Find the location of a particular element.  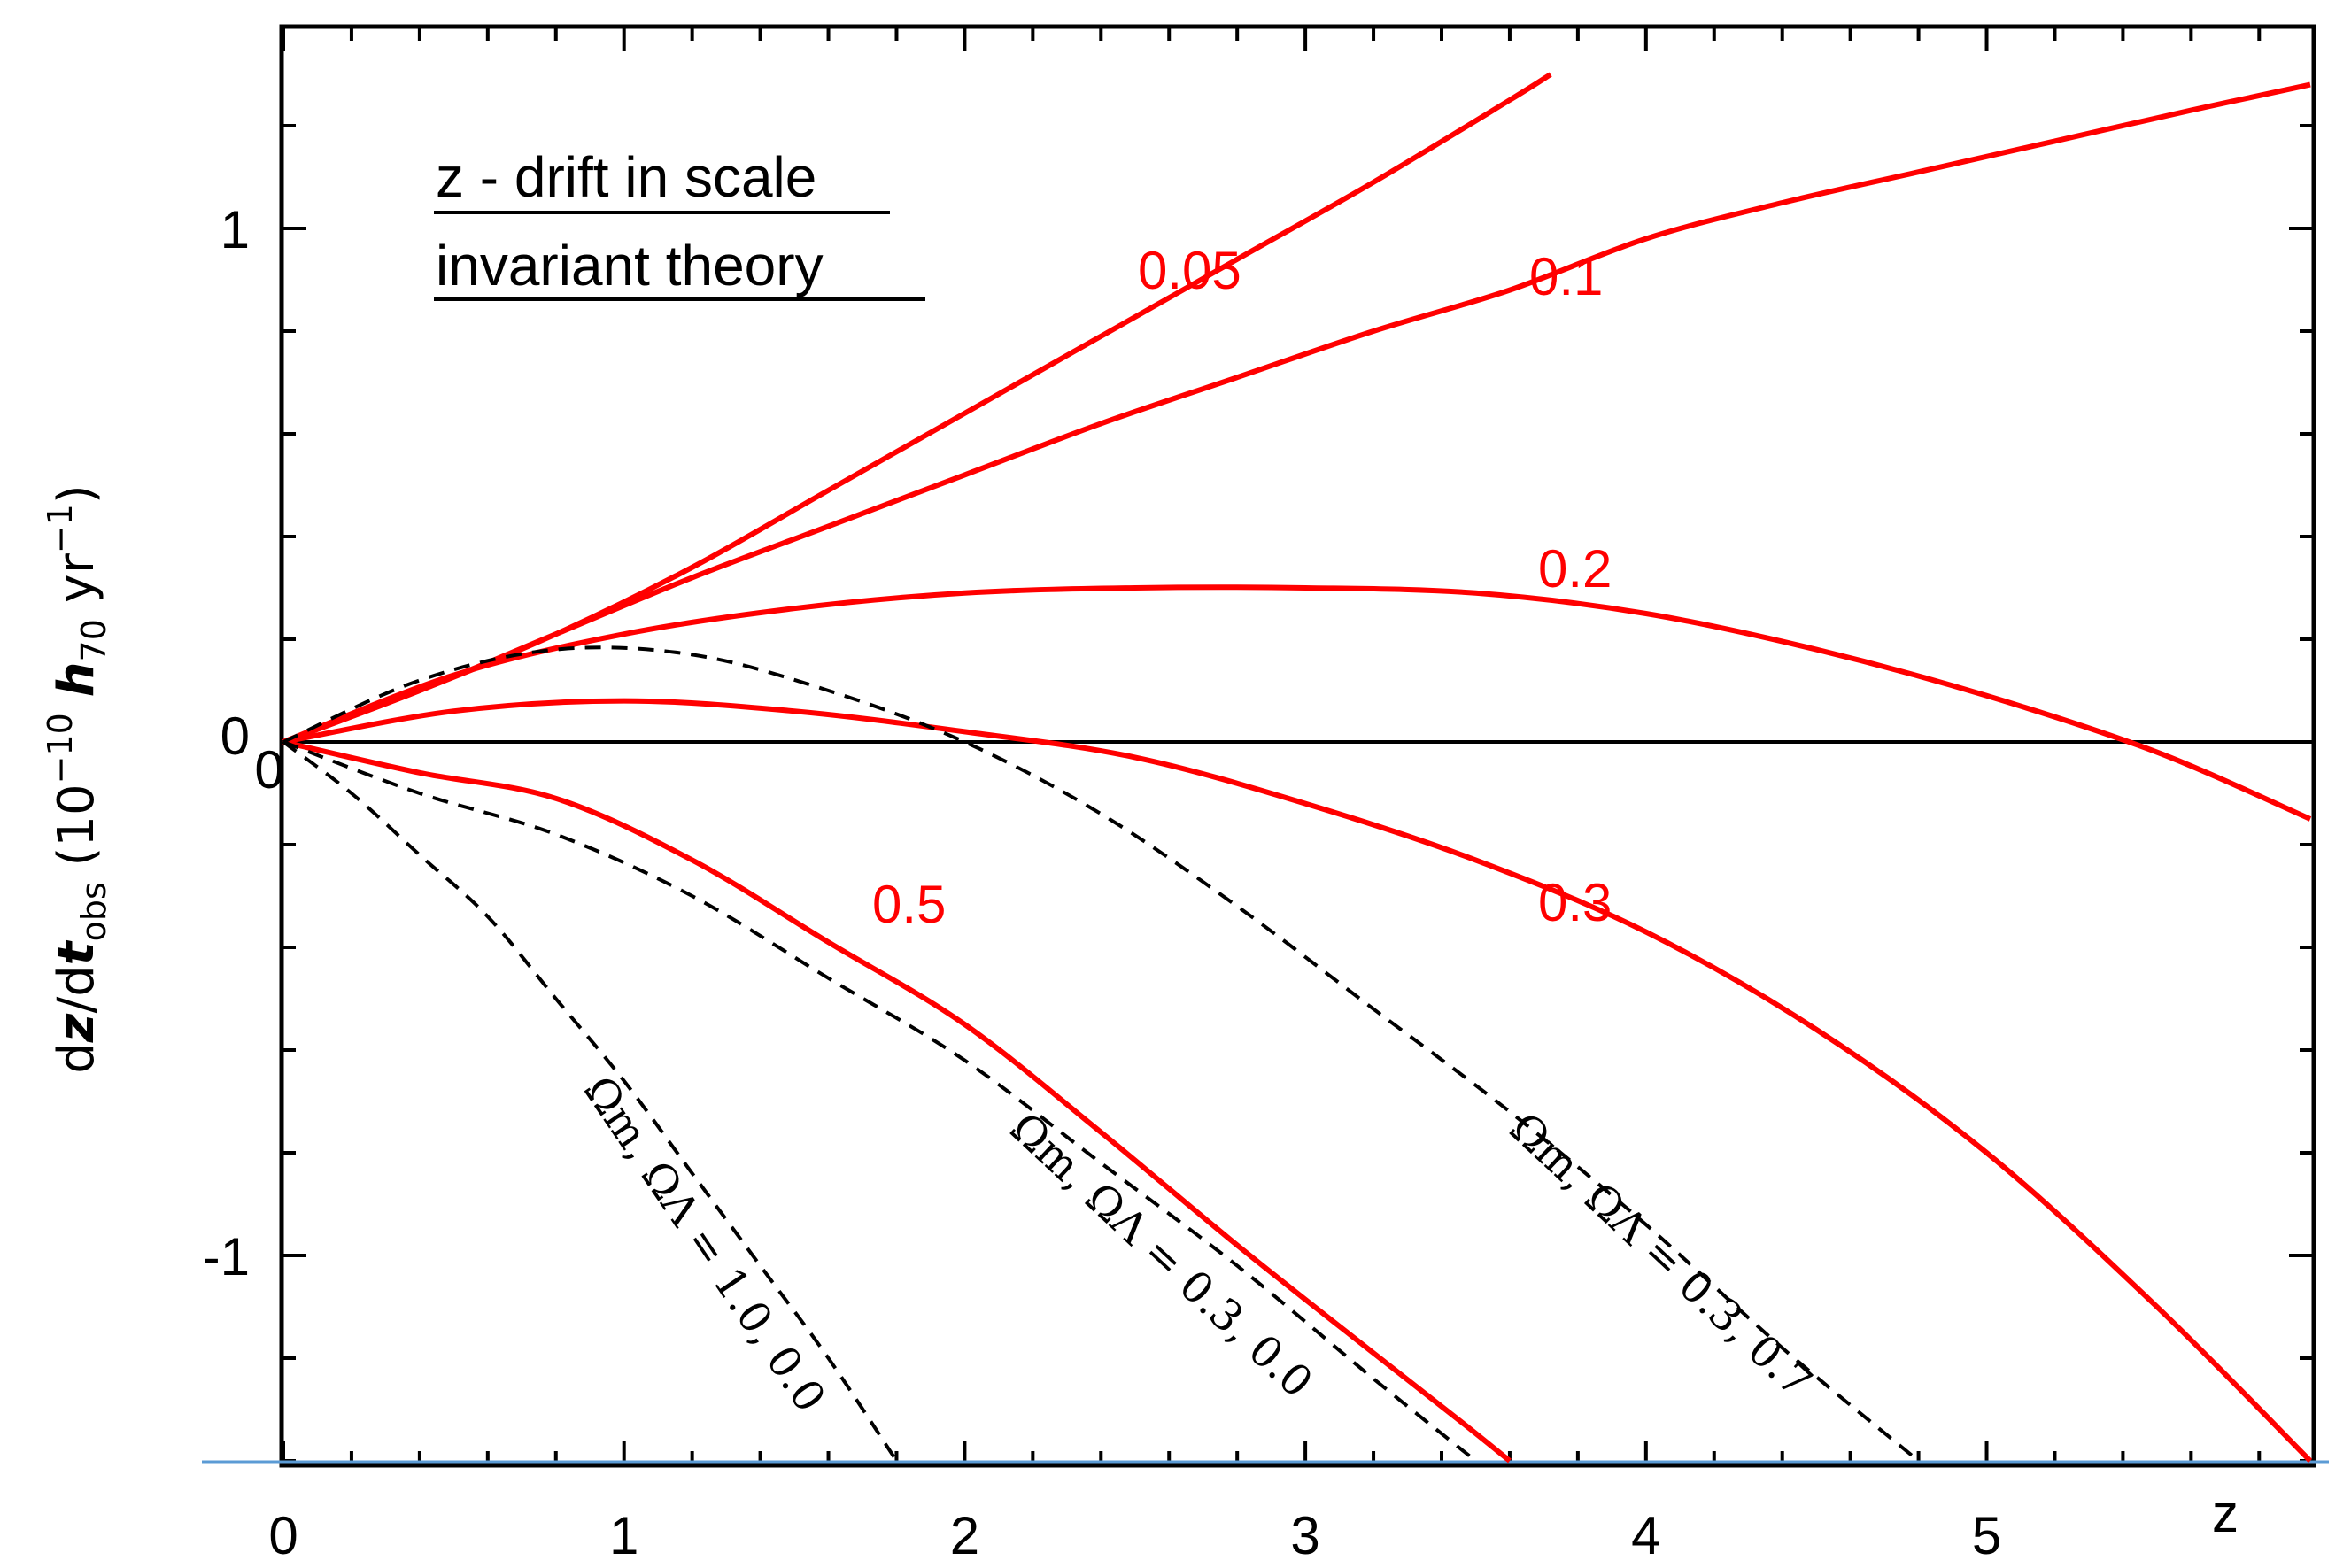

dashed-label-2: Ωm, ΩΛ = 0.3, 0.0 is located at coordinates (1161, 1255).